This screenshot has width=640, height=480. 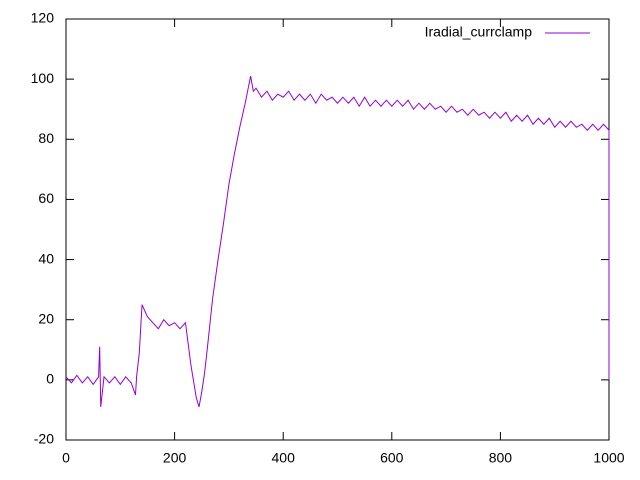 I want to click on y-tick-label: 0, so click(x=50, y=379).